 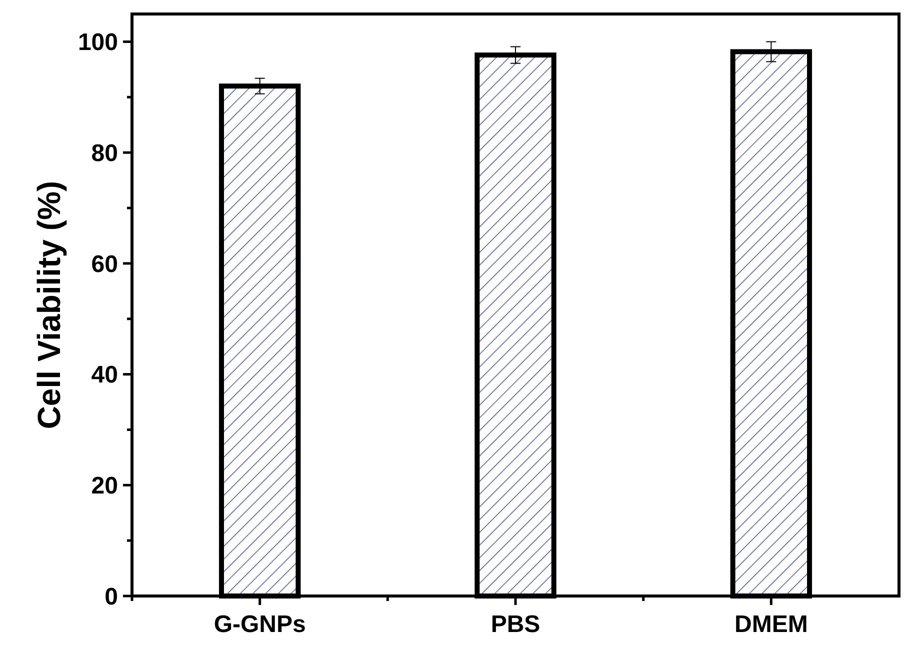 What do you see at coordinates (104, 264) in the screenshot?
I see `y-tick-label: 60` at bounding box center [104, 264].